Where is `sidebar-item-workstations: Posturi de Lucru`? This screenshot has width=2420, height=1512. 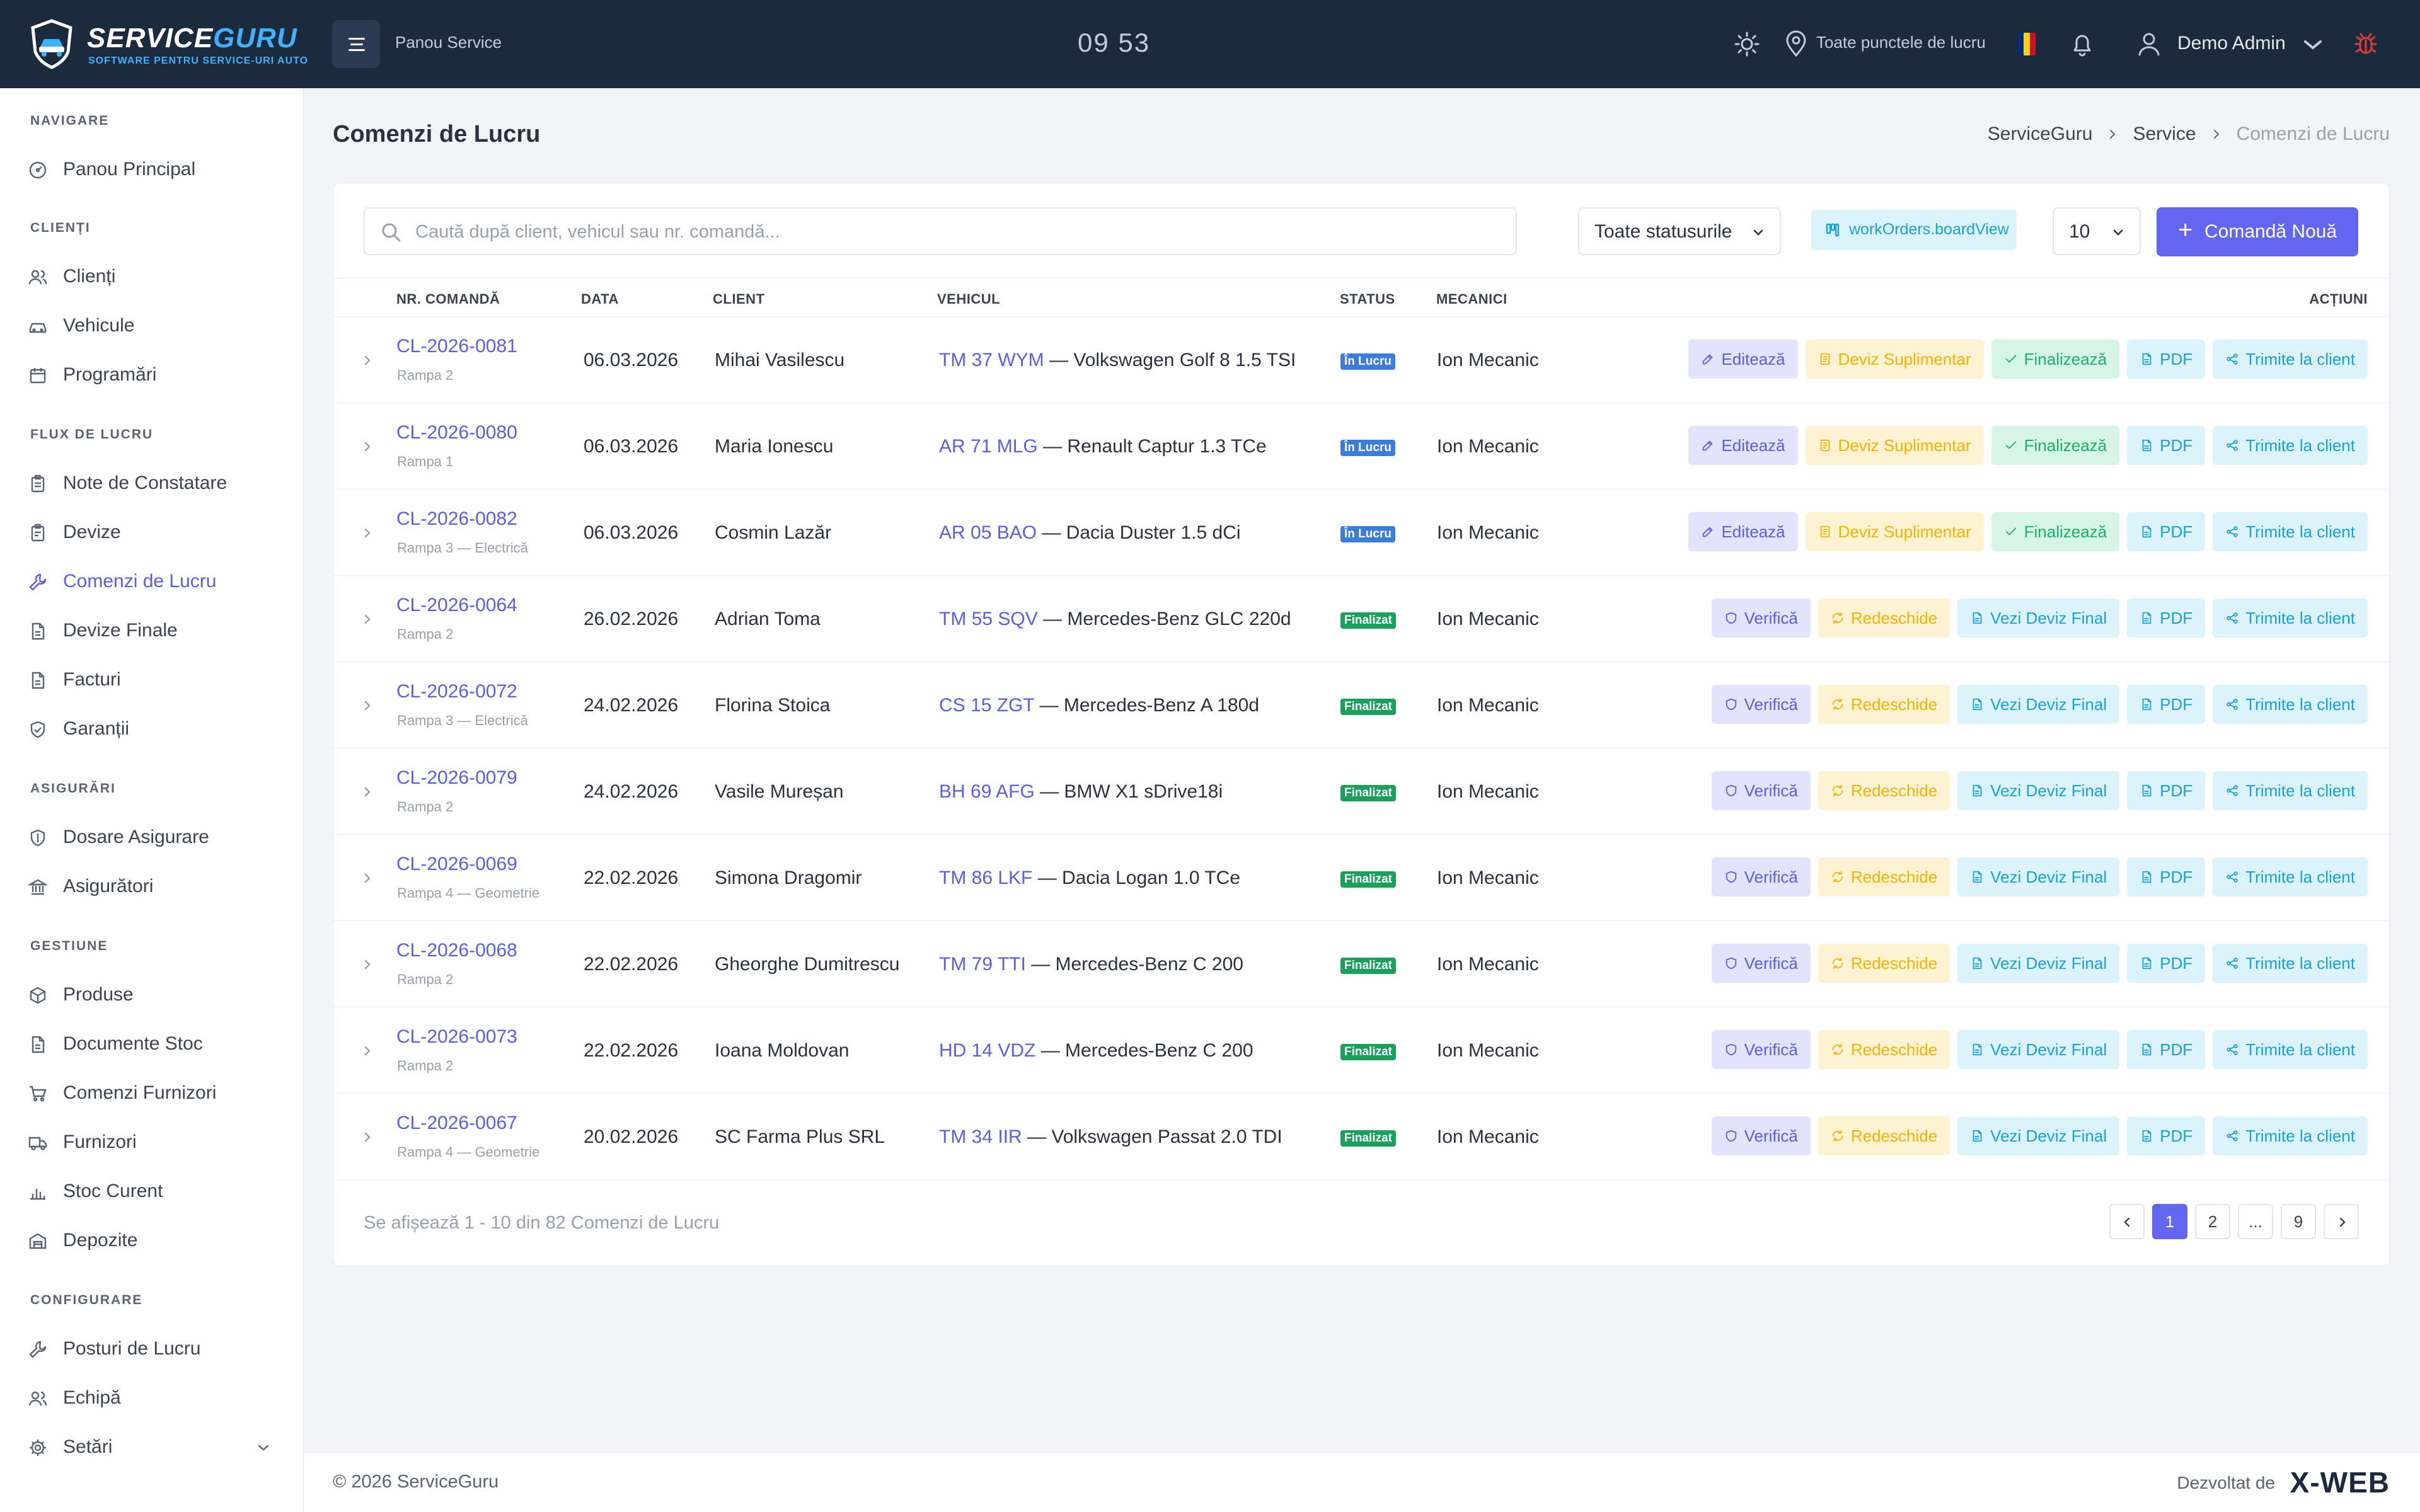
sidebar-item-workstations: Posturi de Lucru is located at coordinates (154, 1348).